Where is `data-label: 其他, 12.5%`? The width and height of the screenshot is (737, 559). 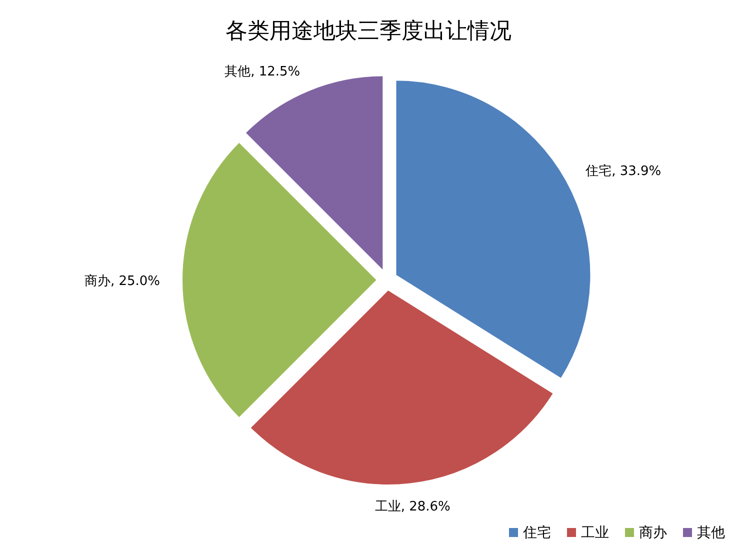 data-label: 其他, 12.5% is located at coordinates (262, 72).